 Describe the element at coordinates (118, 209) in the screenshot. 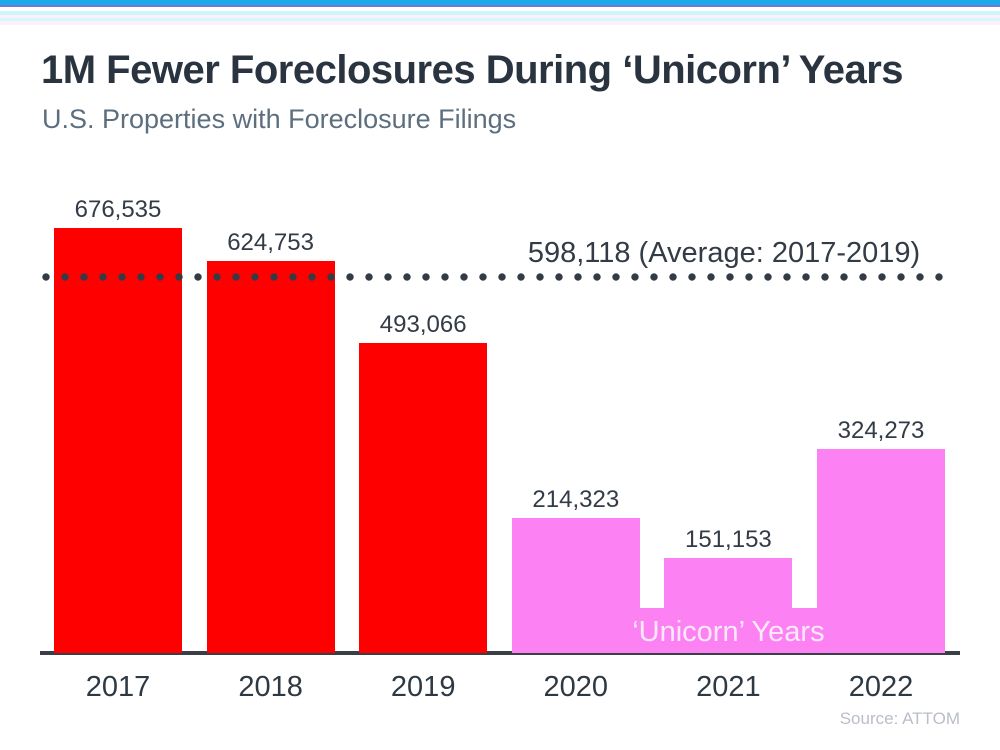

I see `value-label-2017: 676,535` at that location.